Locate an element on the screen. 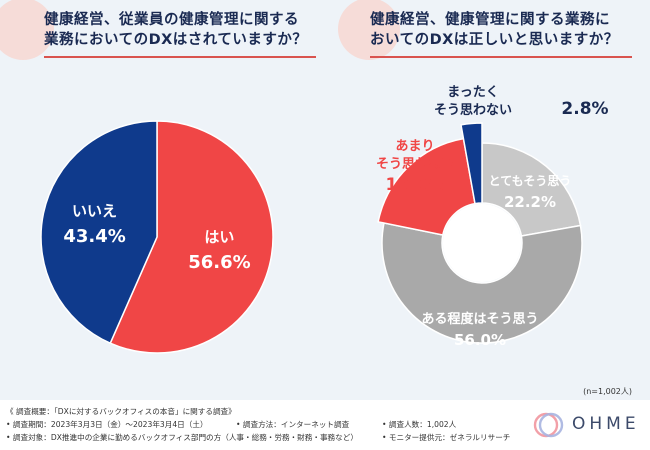  pie-slice-yes is located at coordinates (191, 237).